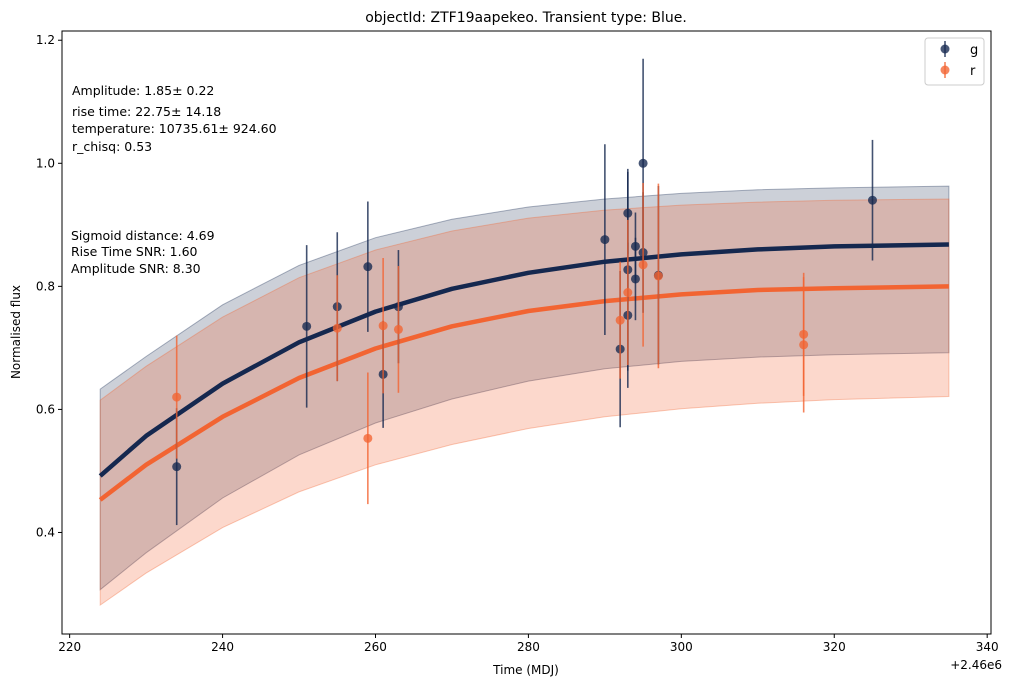  I want to click on y-tick-label: 1.0, so click(45, 163).